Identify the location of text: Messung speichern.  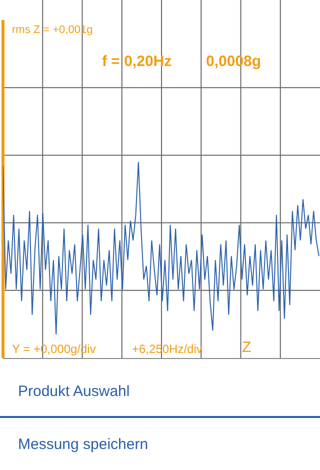
(83, 444).